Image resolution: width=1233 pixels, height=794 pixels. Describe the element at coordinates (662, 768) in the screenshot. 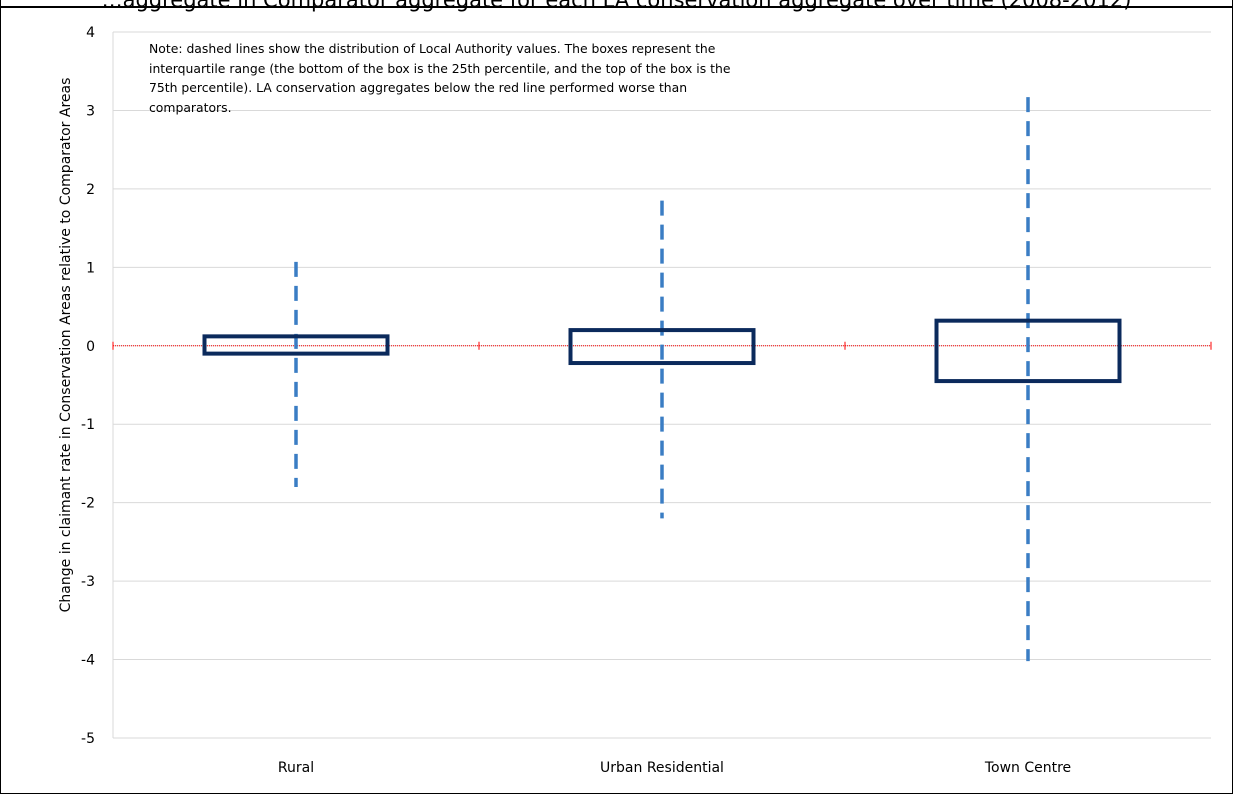

I see `x-tick-label: Urban Residential` at that location.